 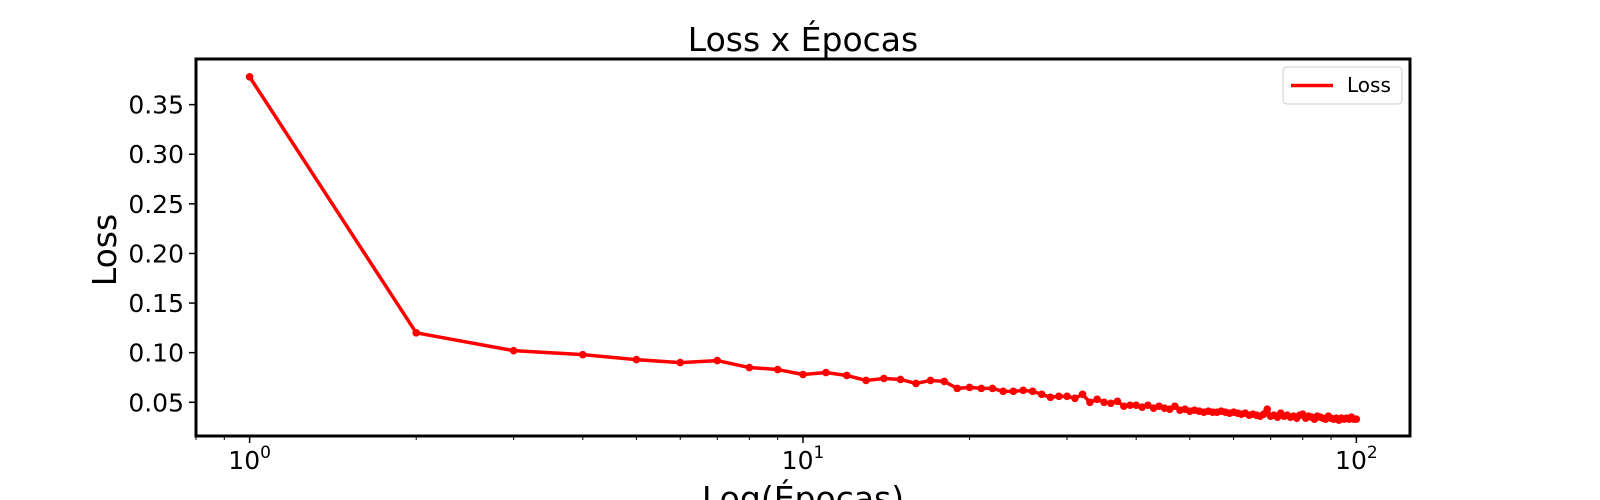 What do you see at coordinates (803, 459) in the screenshot?
I see `x-tick-label: 10¹` at bounding box center [803, 459].